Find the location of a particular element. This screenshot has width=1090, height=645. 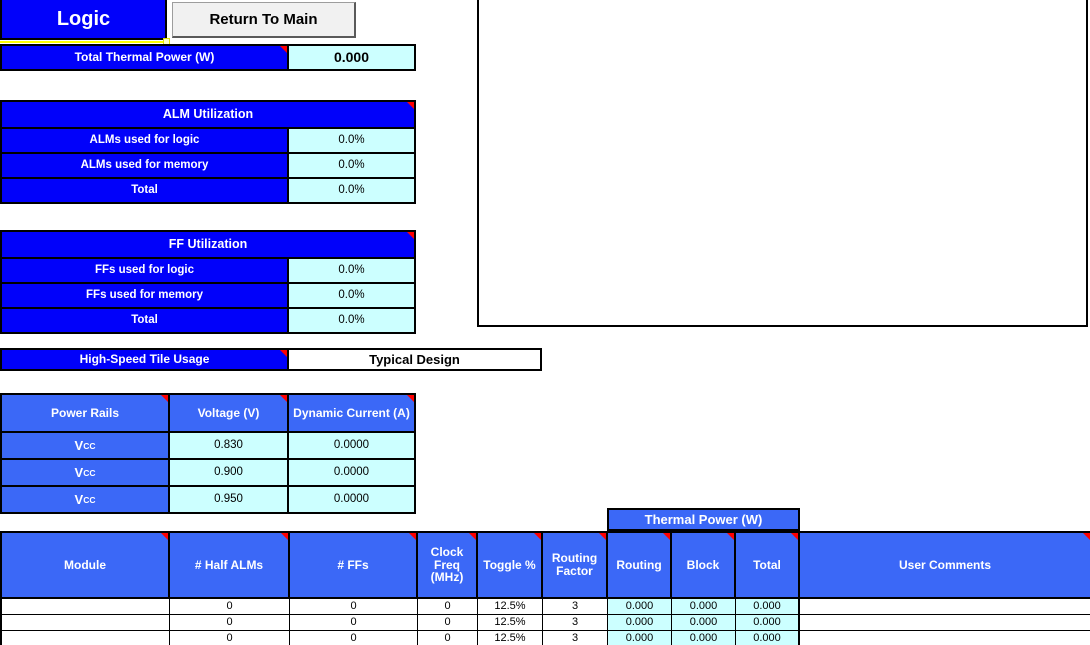

current-value-3: 0.0000 is located at coordinates (351, 499).